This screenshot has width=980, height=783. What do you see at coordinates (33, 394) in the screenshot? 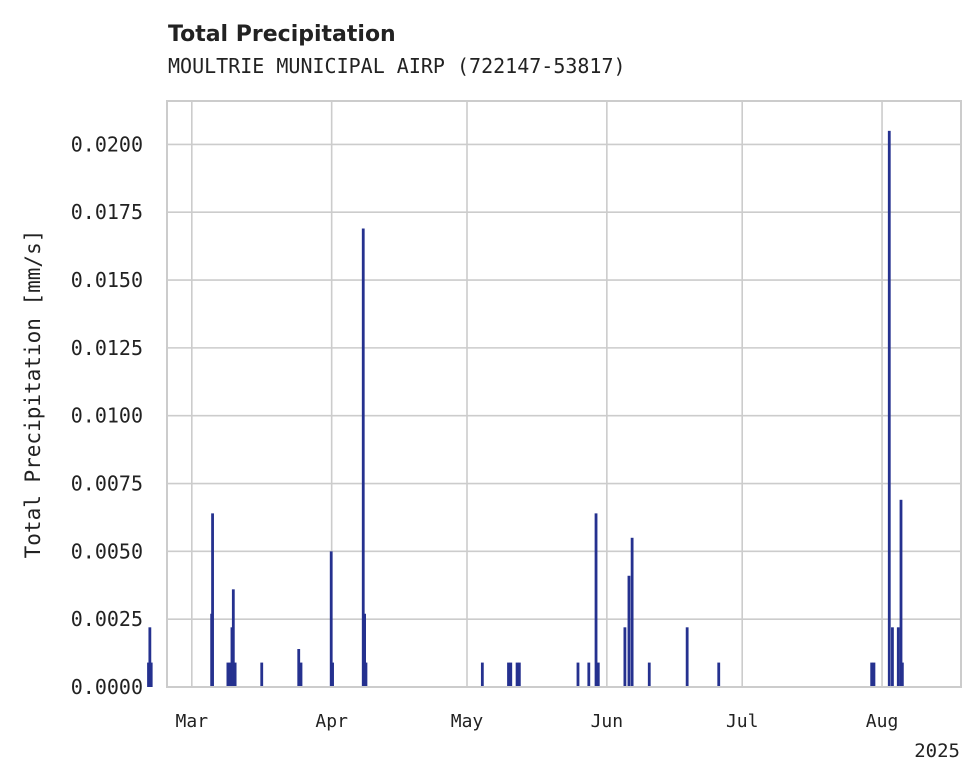
I see `y-axis-label: Total Precipitation [mm/s]` at bounding box center [33, 394].